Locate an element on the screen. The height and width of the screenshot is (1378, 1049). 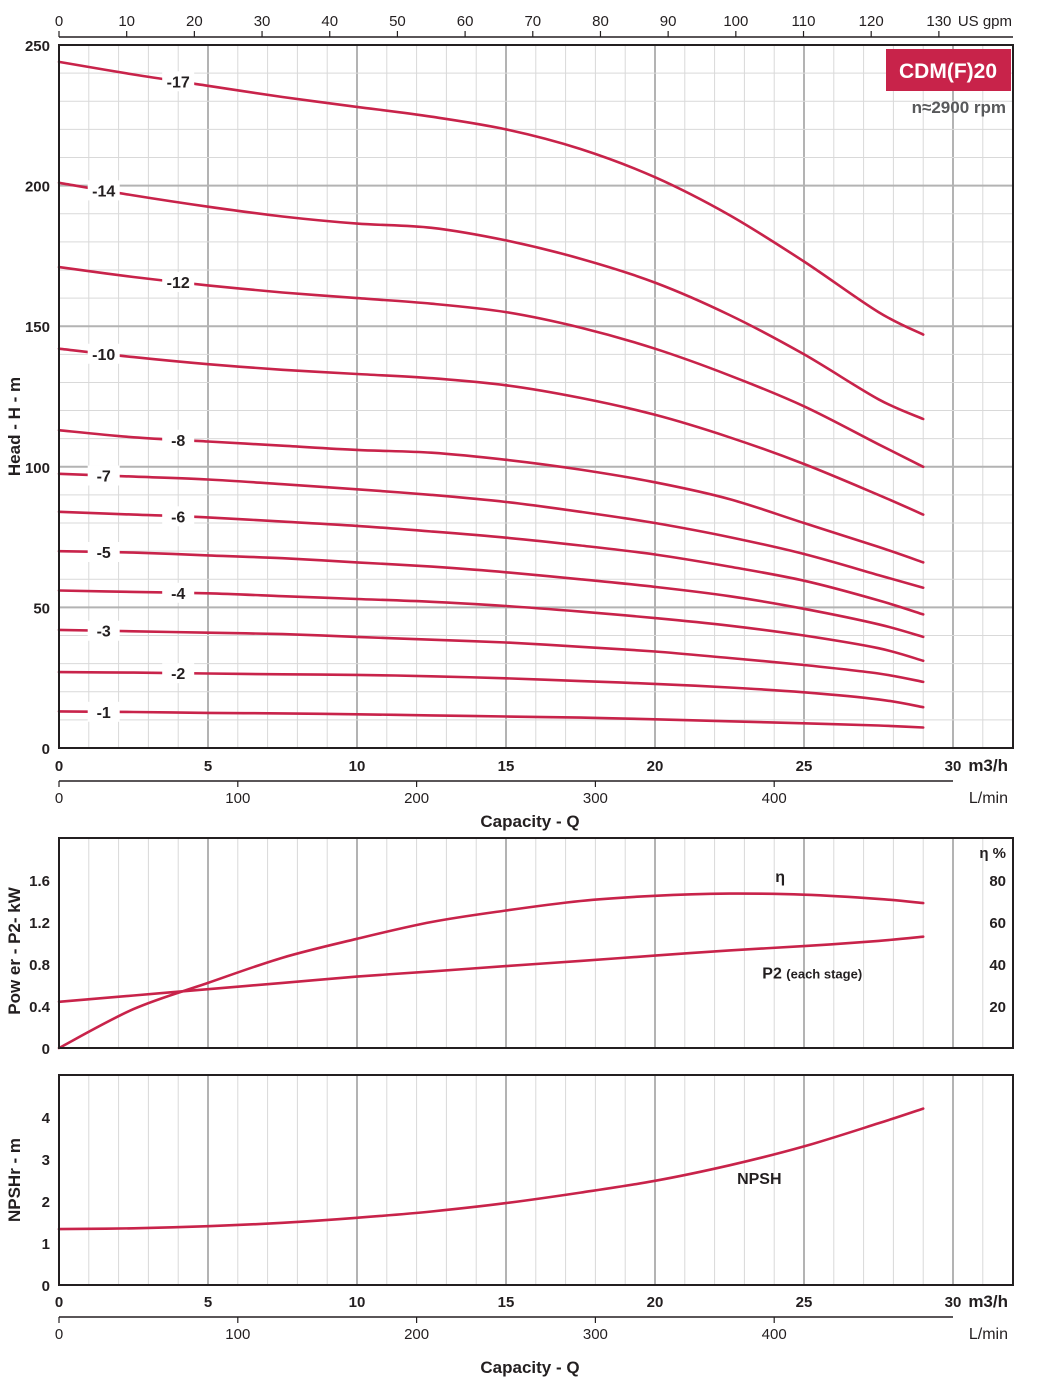
npsh-lmin-tick: 400 is located at coordinates (774, 1334).